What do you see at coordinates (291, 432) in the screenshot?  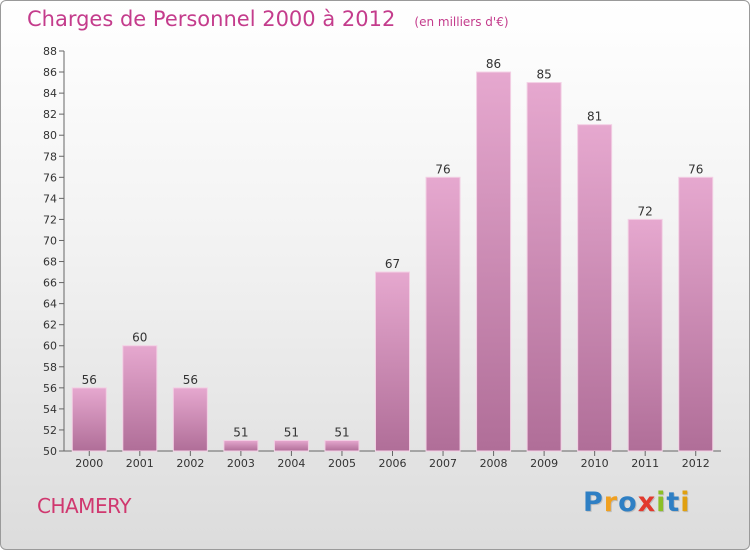 I see `data-label-2004: 51` at bounding box center [291, 432].